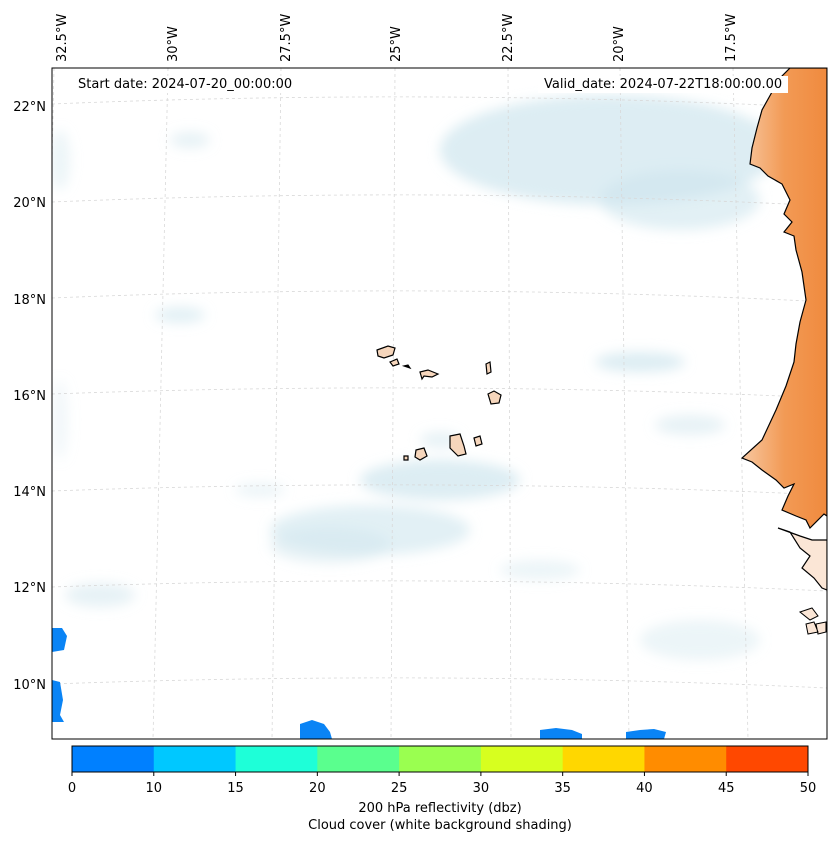 The image size is (837, 843). What do you see at coordinates (185, 84) in the screenshot?
I see `start-date-label: Start date: 2024-07-20_00:00:00` at bounding box center [185, 84].